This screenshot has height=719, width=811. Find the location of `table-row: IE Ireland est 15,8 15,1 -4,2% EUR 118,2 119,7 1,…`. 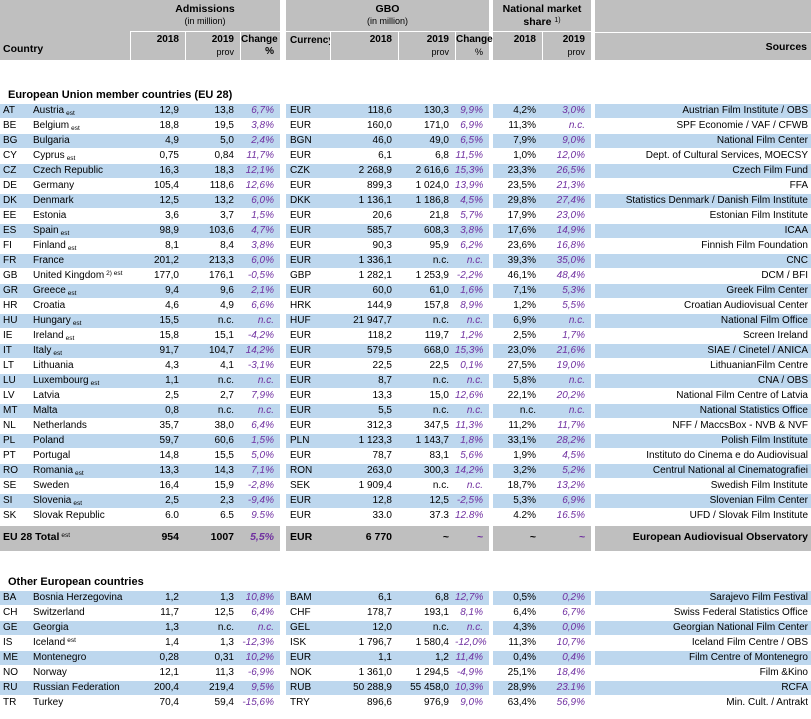

table-row: IE Ireland est 15,8 15,1 -4,2% EUR 118,2 119,7 1,… is located at coordinates (405, 336).